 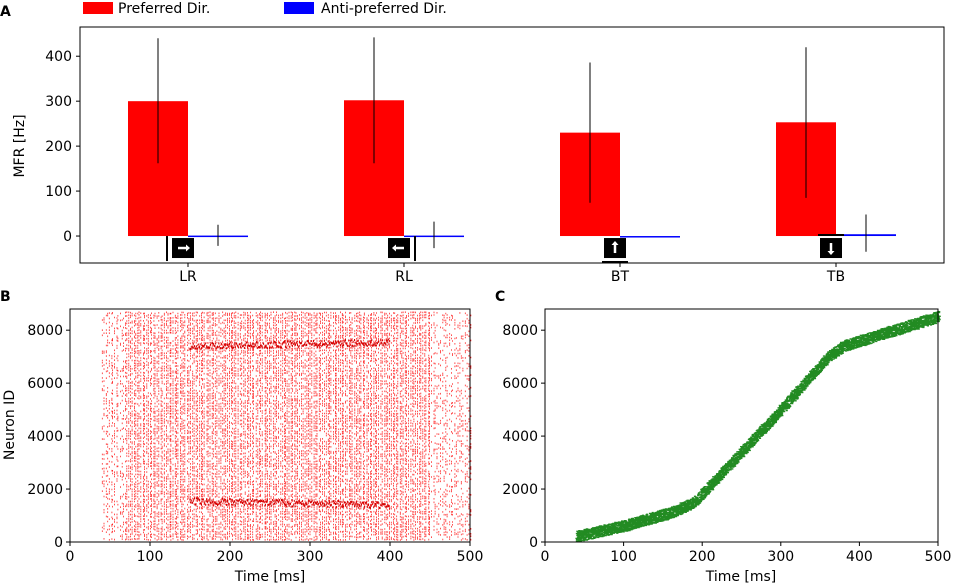 What do you see at coordinates (404, 277) in the screenshot?
I see `x-tick-label-rl: RL` at bounding box center [404, 277].